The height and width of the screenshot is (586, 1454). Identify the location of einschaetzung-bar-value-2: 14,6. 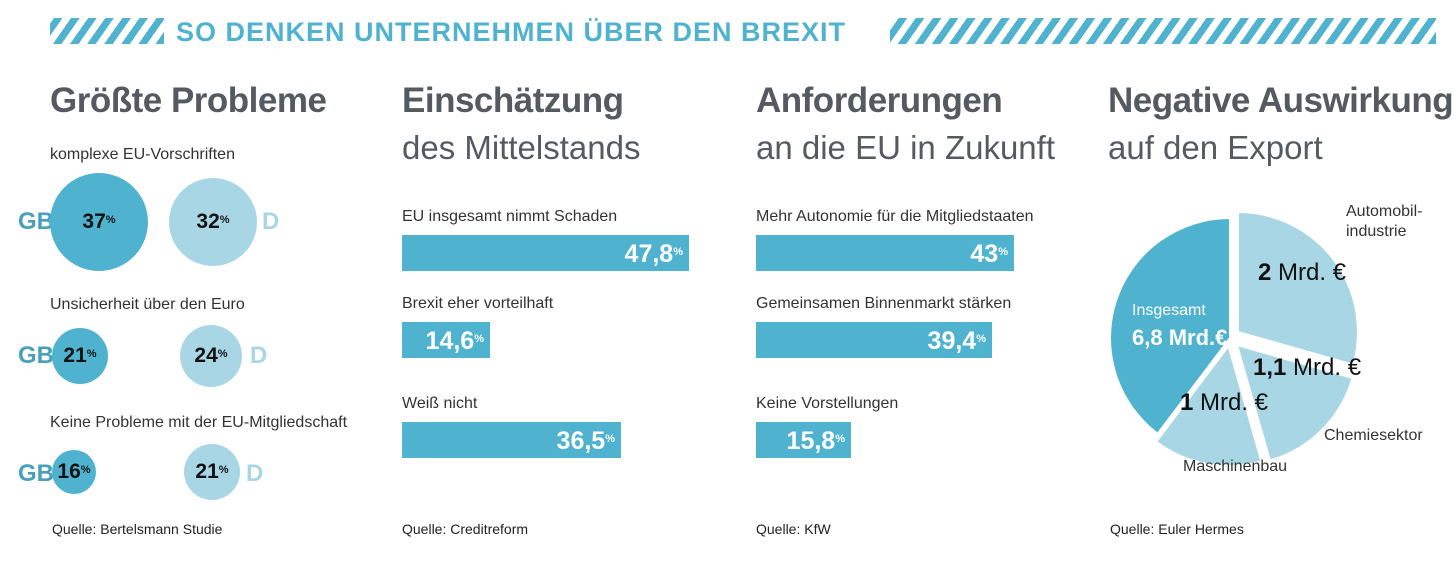
(450, 341).